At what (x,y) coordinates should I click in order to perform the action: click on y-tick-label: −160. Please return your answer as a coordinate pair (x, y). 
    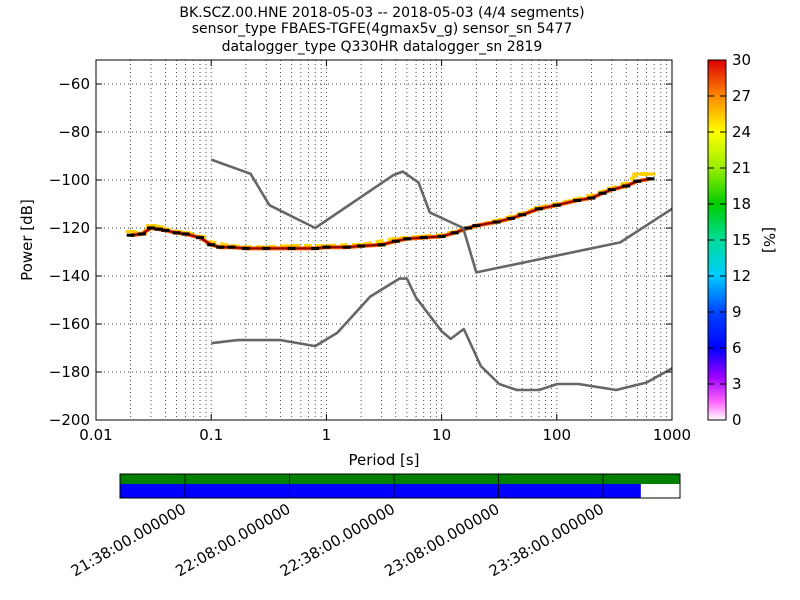
    Looking at the image, I should click on (69, 324).